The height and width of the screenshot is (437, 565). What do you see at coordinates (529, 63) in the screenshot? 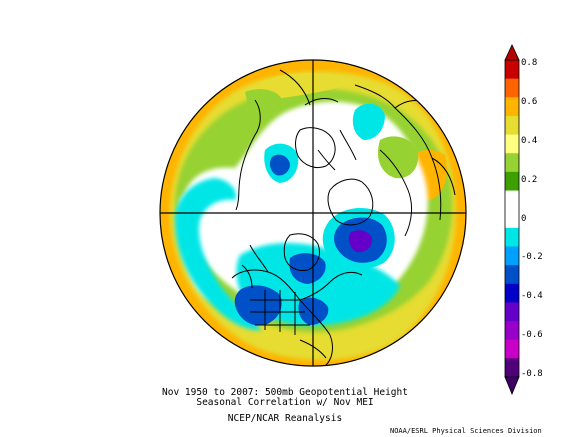
I see `colorbar-tick-label: 0.8` at bounding box center [529, 63].